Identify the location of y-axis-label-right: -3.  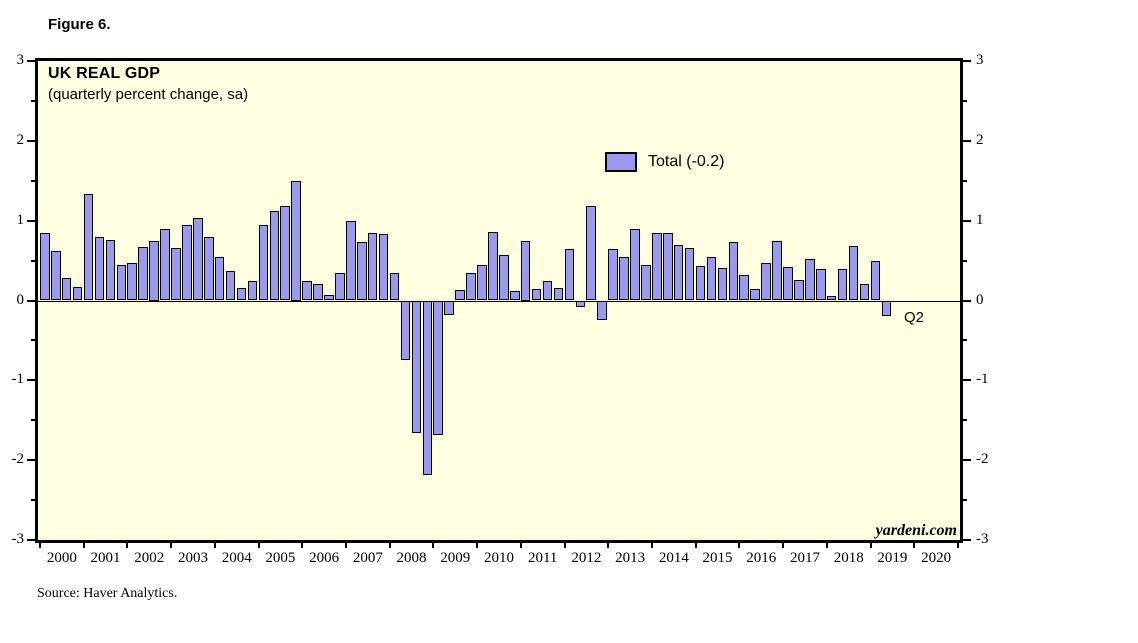
(982, 539).